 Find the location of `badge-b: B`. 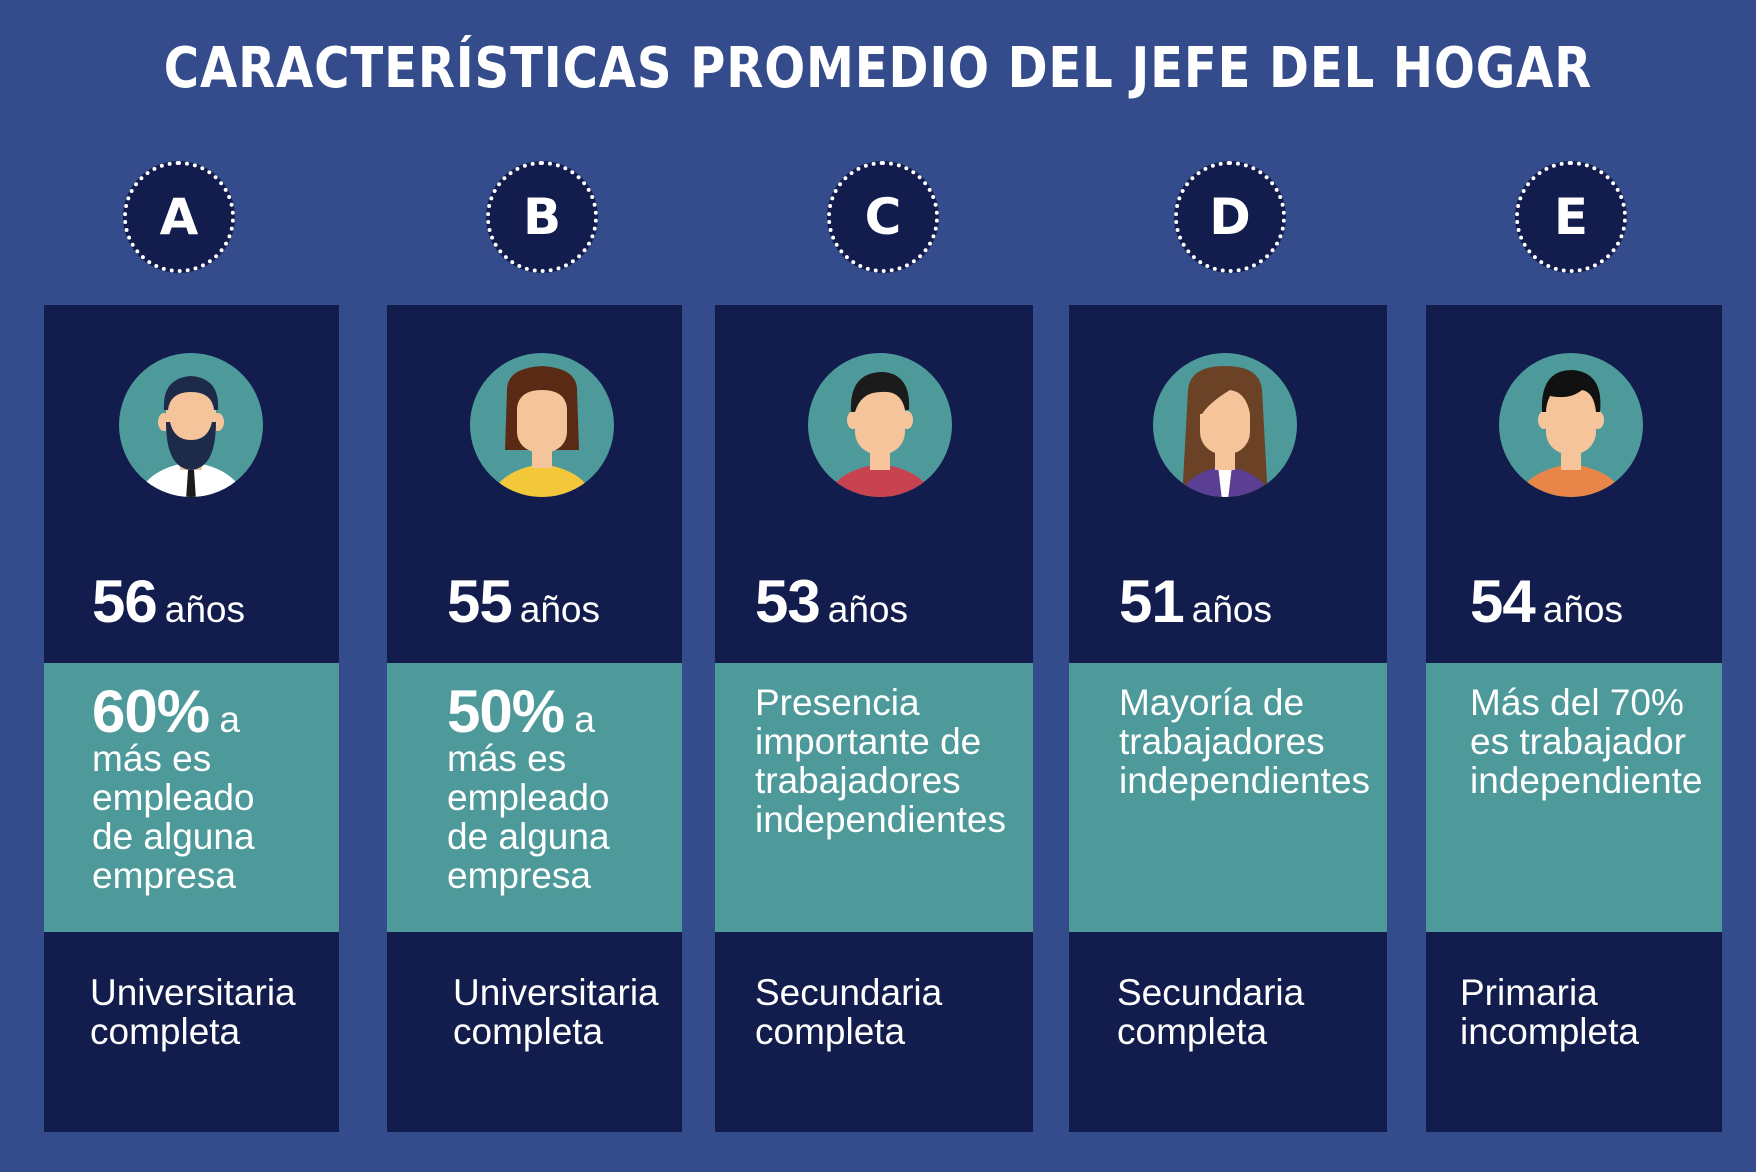

badge-b: B is located at coordinates (542, 217).